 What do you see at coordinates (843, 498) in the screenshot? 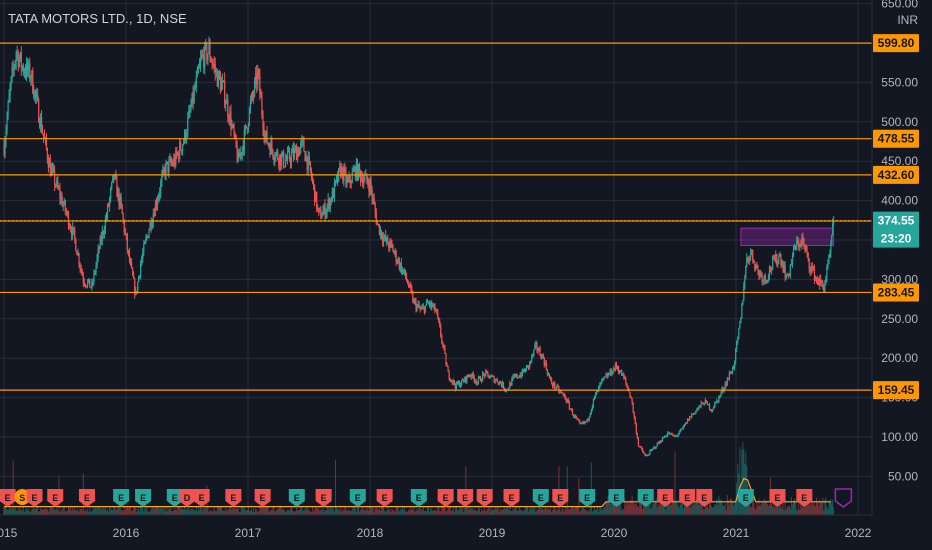
I see `event-marker-upcoming: E` at bounding box center [843, 498].